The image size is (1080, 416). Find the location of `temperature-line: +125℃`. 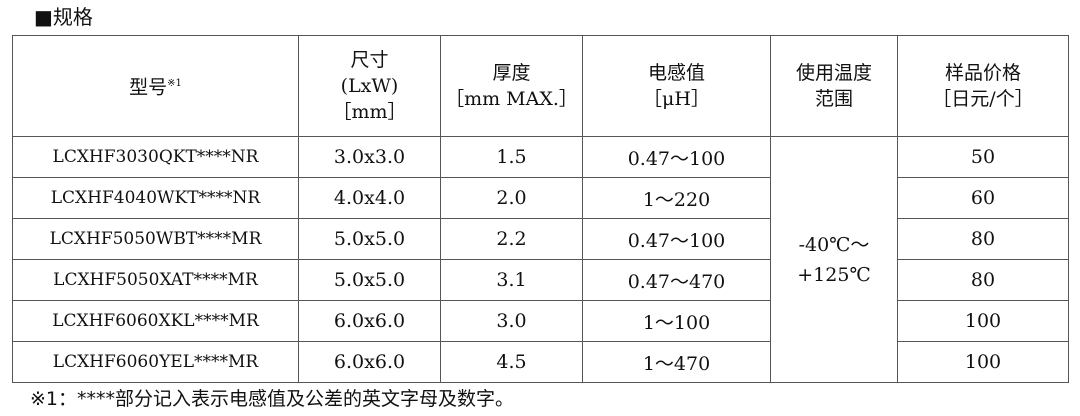

temperature-line: +125℃ is located at coordinates (834, 274).